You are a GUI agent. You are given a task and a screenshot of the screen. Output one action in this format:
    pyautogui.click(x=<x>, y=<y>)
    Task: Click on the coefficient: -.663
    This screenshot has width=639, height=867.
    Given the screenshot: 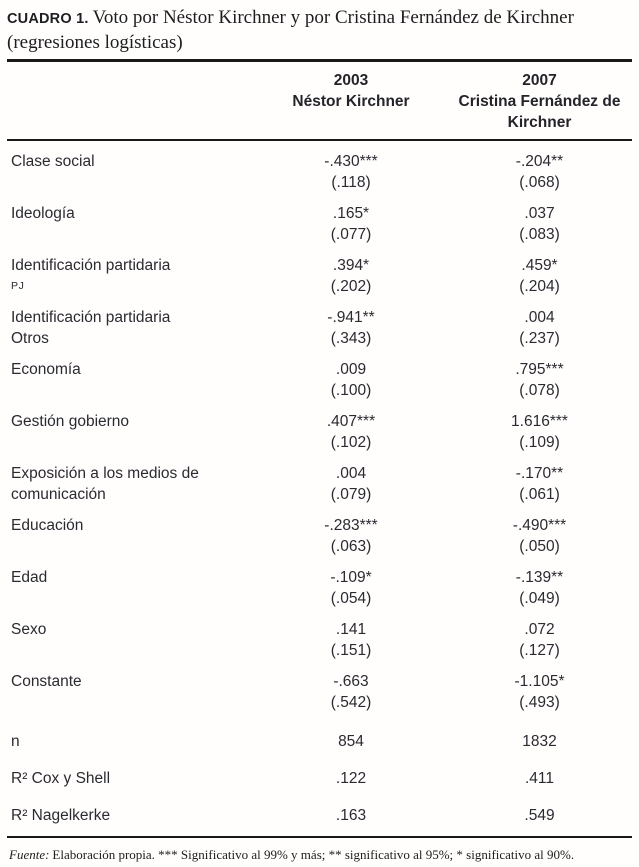 What is the action you would take?
    pyautogui.click(x=351, y=681)
    